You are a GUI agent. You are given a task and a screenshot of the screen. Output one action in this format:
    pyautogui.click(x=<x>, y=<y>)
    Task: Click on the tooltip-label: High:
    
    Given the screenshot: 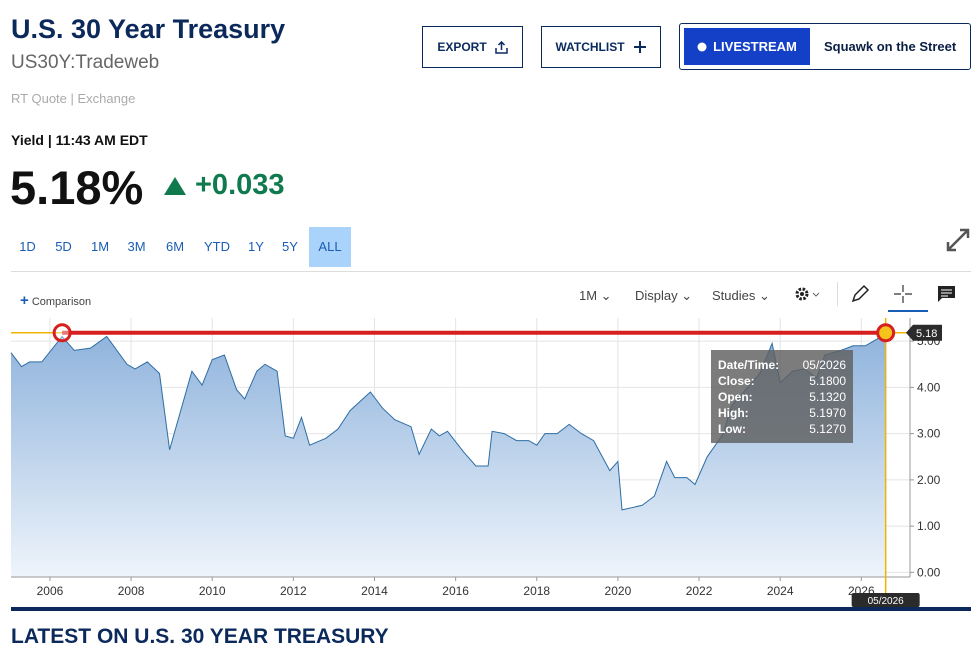 What is the action you would take?
    pyautogui.click(x=733, y=413)
    